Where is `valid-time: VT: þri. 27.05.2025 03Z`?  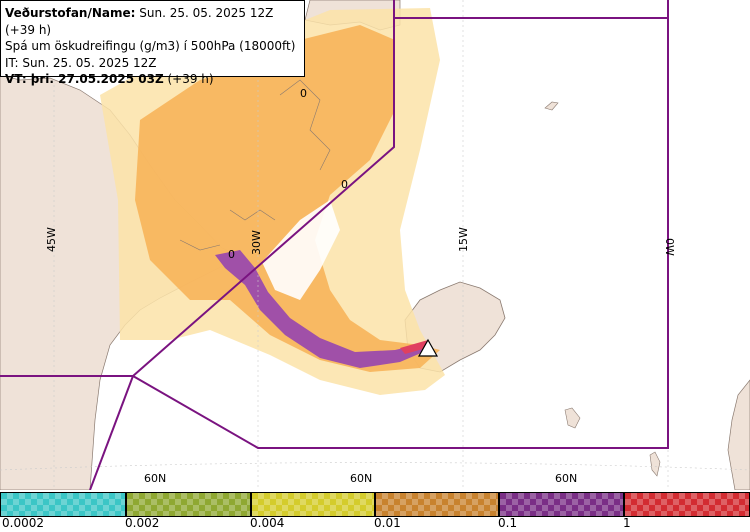 valid-time: VT: þri. 27.05.2025 03Z is located at coordinates (84, 79).